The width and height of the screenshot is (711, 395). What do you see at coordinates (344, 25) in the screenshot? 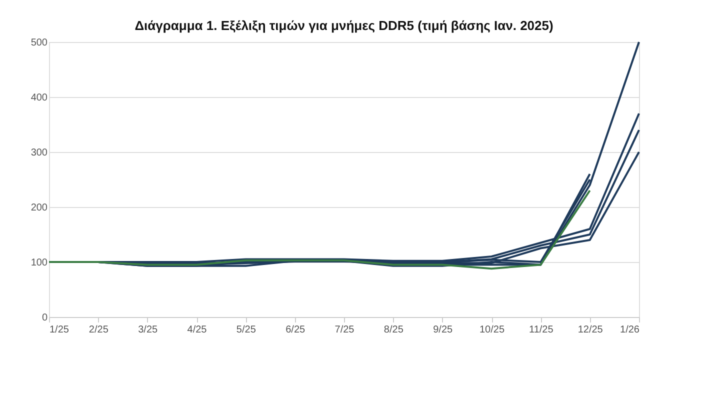
I see `chart-title: Διάγραμμα 1. Εξέλιξη τιμών για μνήμες DDR5 (τιμή βάσης Ιαν. 2025)` at bounding box center [344, 25].